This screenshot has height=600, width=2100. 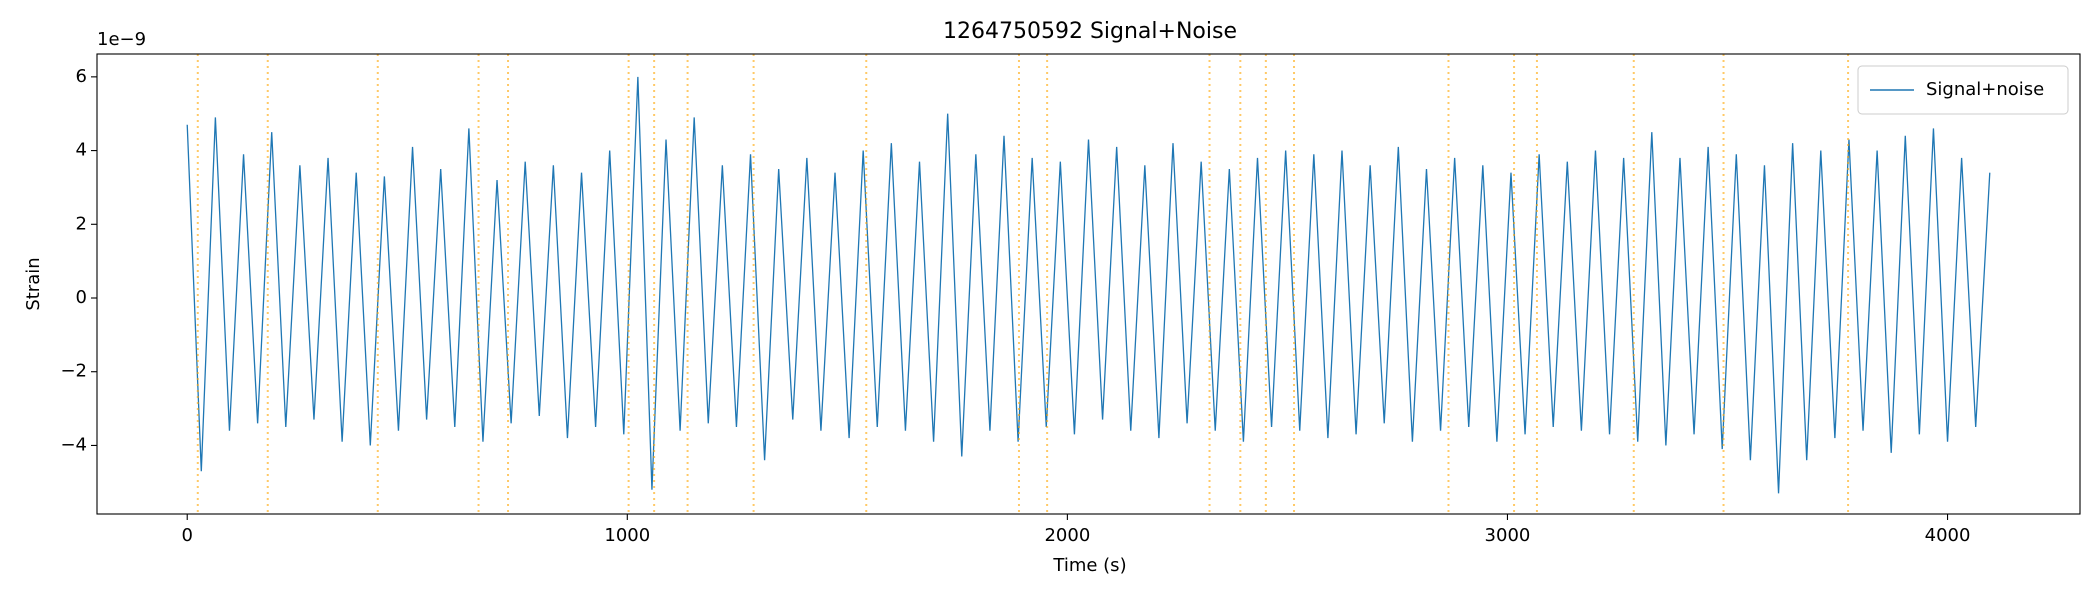 What do you see at coordinates (1948, 535) in the screenshot?
I see `x-tick-label: 4000` at bounding box center [1948, 535].